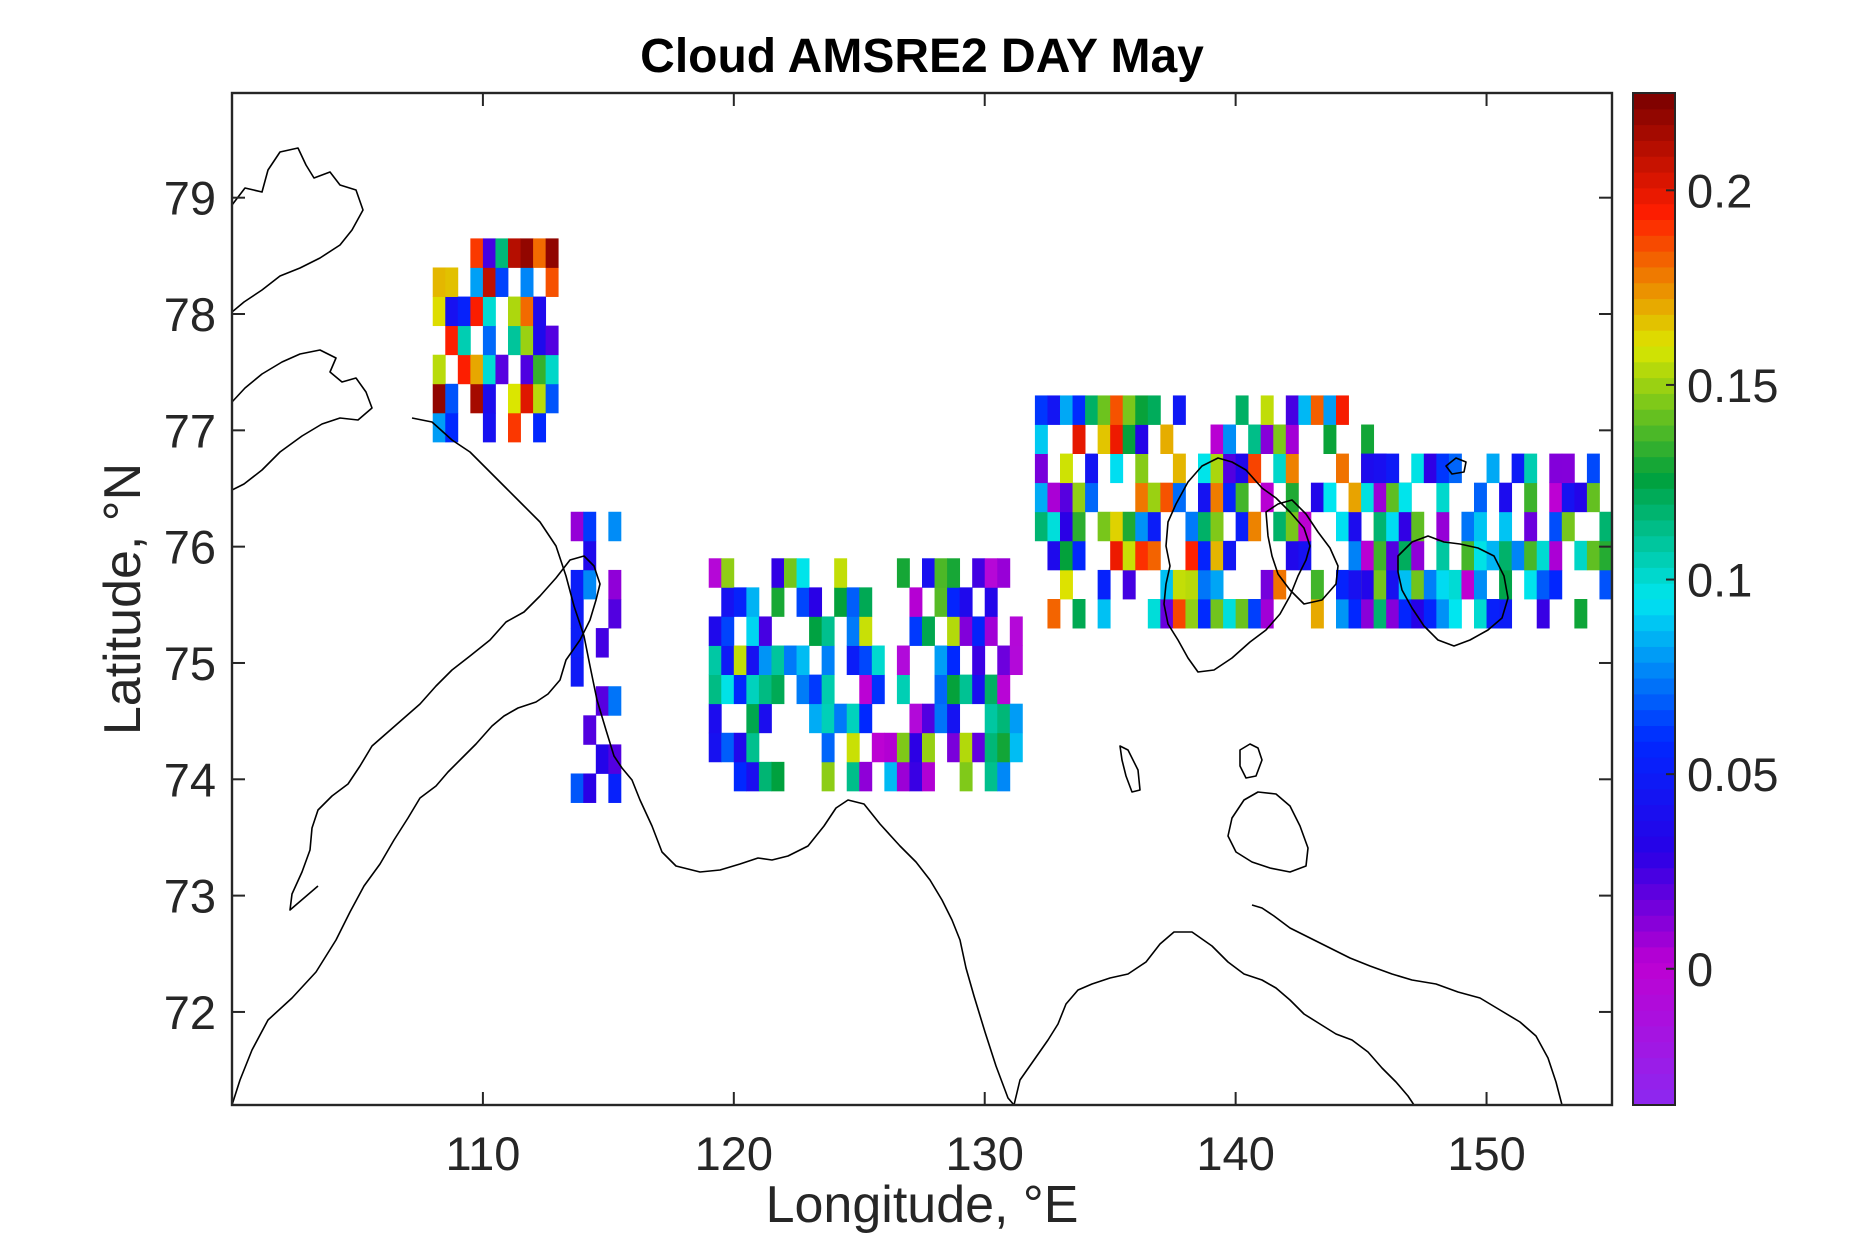 This screenshot has height=1255, width=1875. I want to click on colorbar-tick-label: 0, so click(1700, 969).